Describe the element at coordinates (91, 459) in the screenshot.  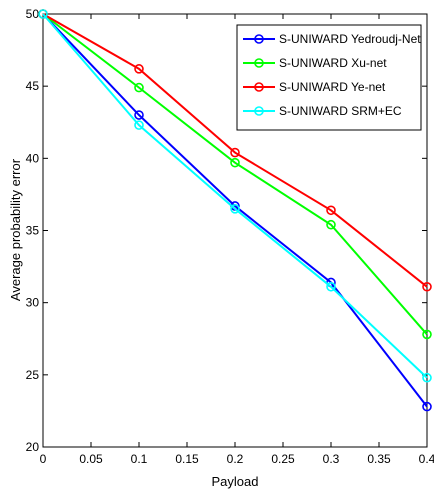
I see `x-tick-label: 0.05` at that location.